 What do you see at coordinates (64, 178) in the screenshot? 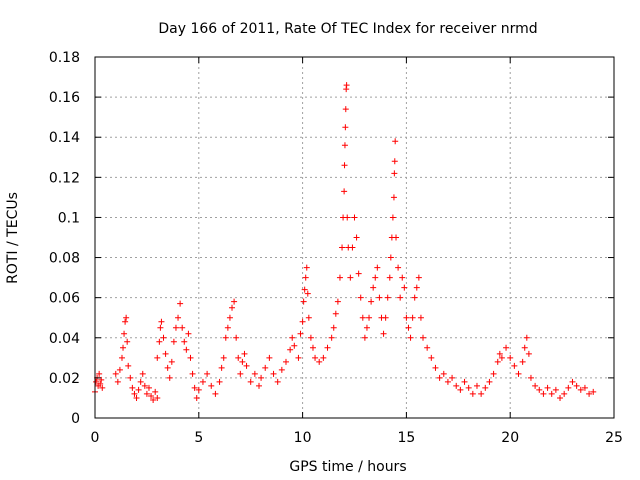
I see `y-tick-label: 0.12` at bounding box center [64, 178].